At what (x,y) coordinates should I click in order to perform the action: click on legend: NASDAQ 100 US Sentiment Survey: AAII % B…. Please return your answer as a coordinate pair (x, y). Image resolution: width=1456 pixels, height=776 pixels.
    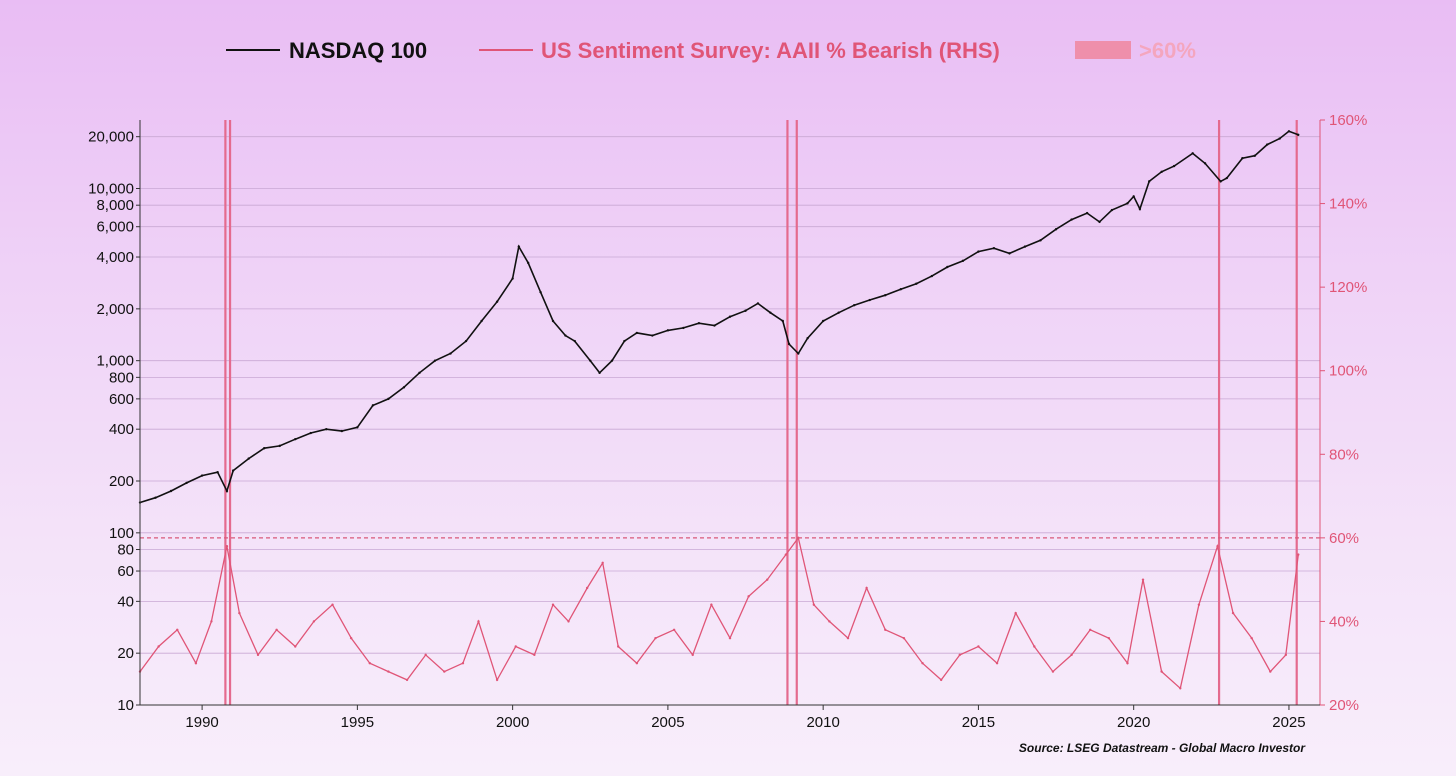
    Looking at the image, I should click on (711, 50).